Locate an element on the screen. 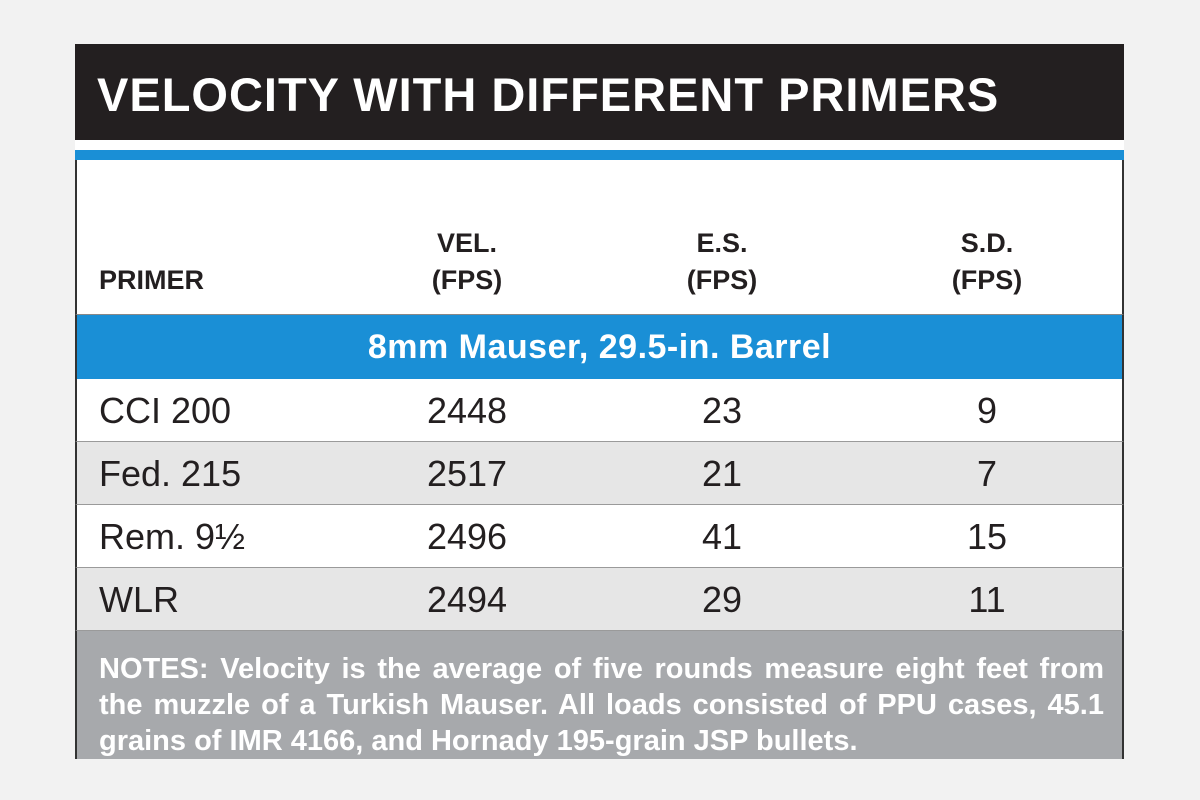  table-row: CCI 200 2448 23 9 is located at coordinates (599, 410).